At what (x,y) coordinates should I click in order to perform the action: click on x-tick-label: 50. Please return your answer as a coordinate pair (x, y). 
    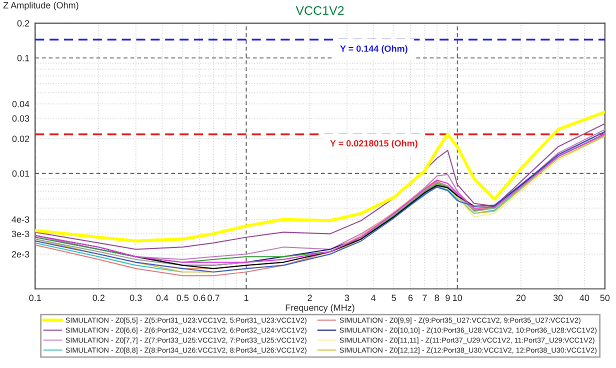
    Looking at the image, I should click on (605, 298).